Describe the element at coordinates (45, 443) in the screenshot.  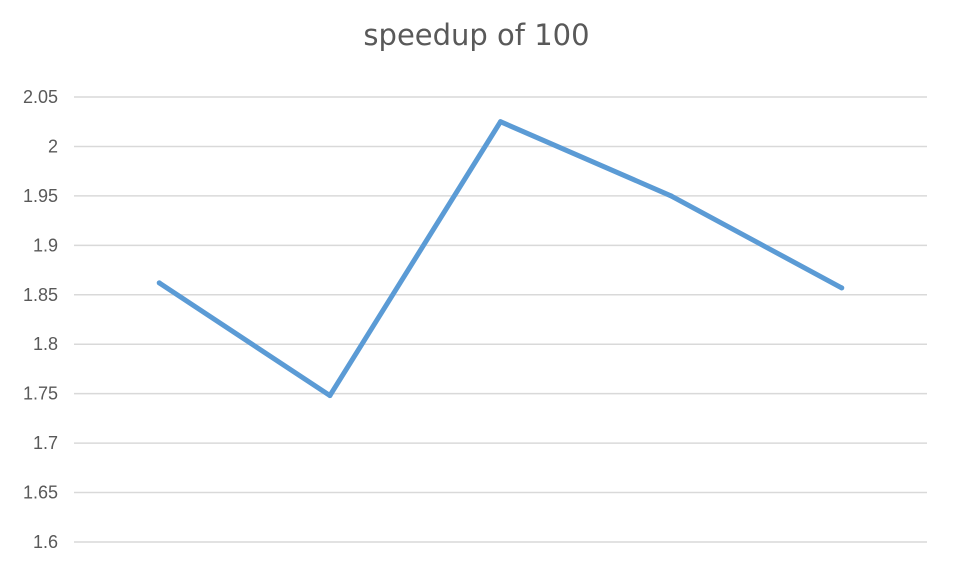
I see `y-tick-label: 1.7` at that location.